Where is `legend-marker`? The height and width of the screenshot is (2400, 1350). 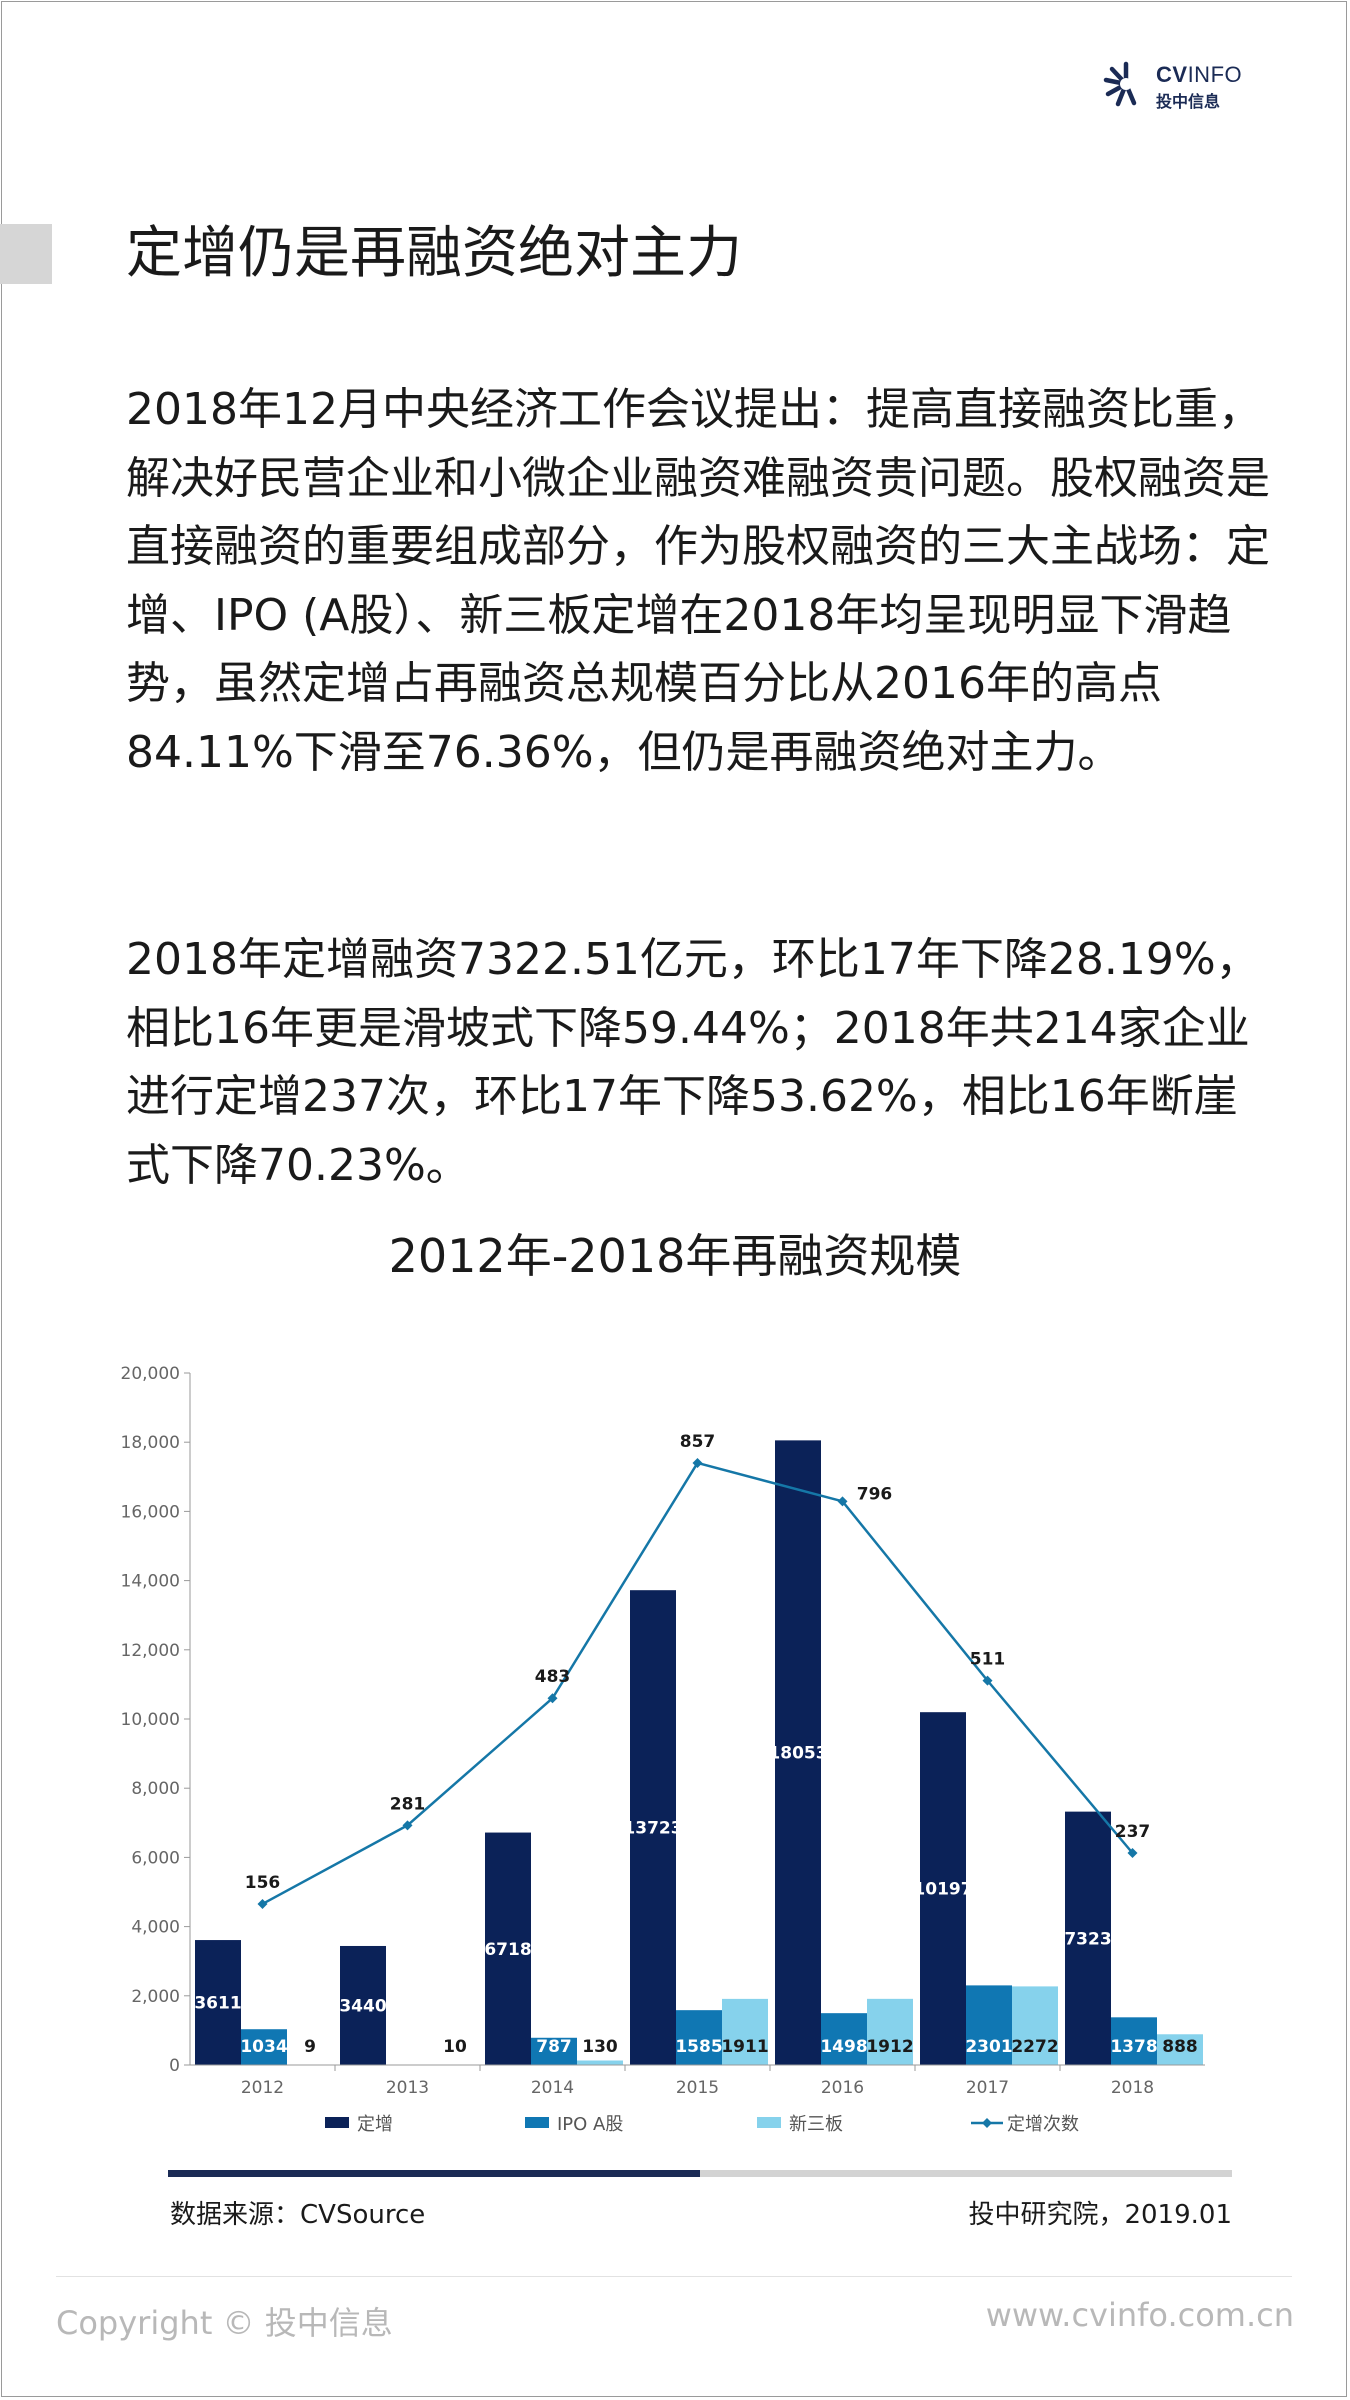 legend-marker is located at coordinates (987, 2123).